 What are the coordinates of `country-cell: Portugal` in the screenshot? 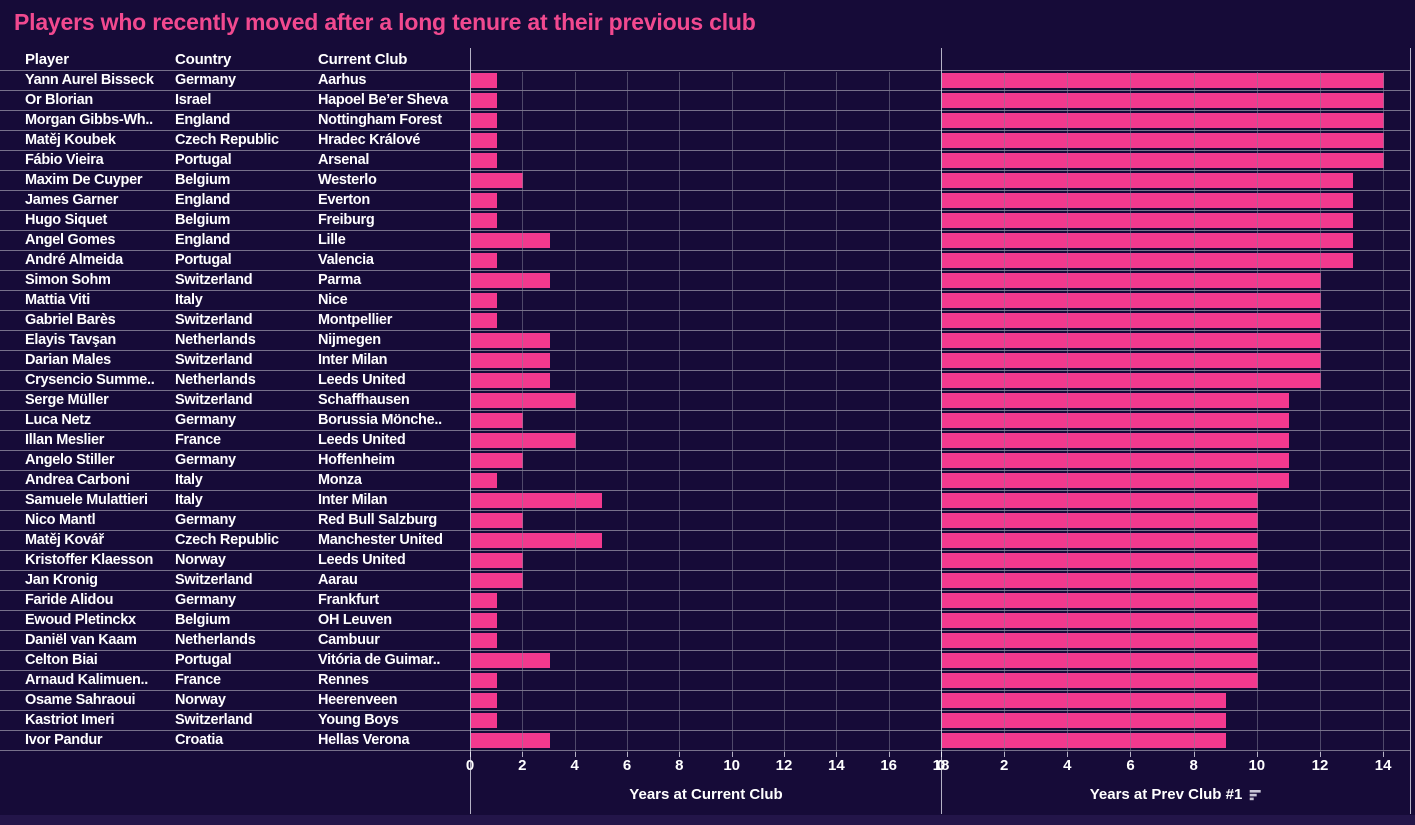 It's located at (203, 260).